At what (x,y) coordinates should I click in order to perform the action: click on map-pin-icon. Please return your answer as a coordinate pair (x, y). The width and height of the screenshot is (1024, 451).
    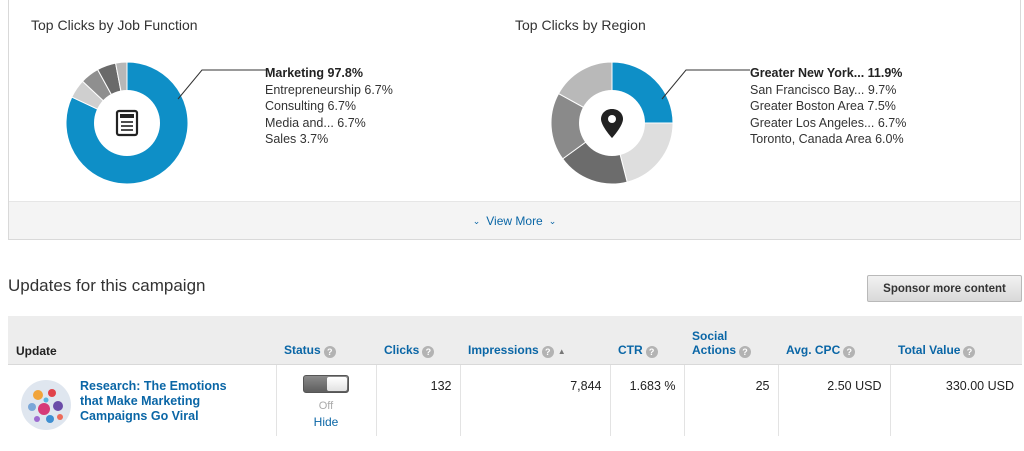
    Looking at the image, I should click on (612, 123).